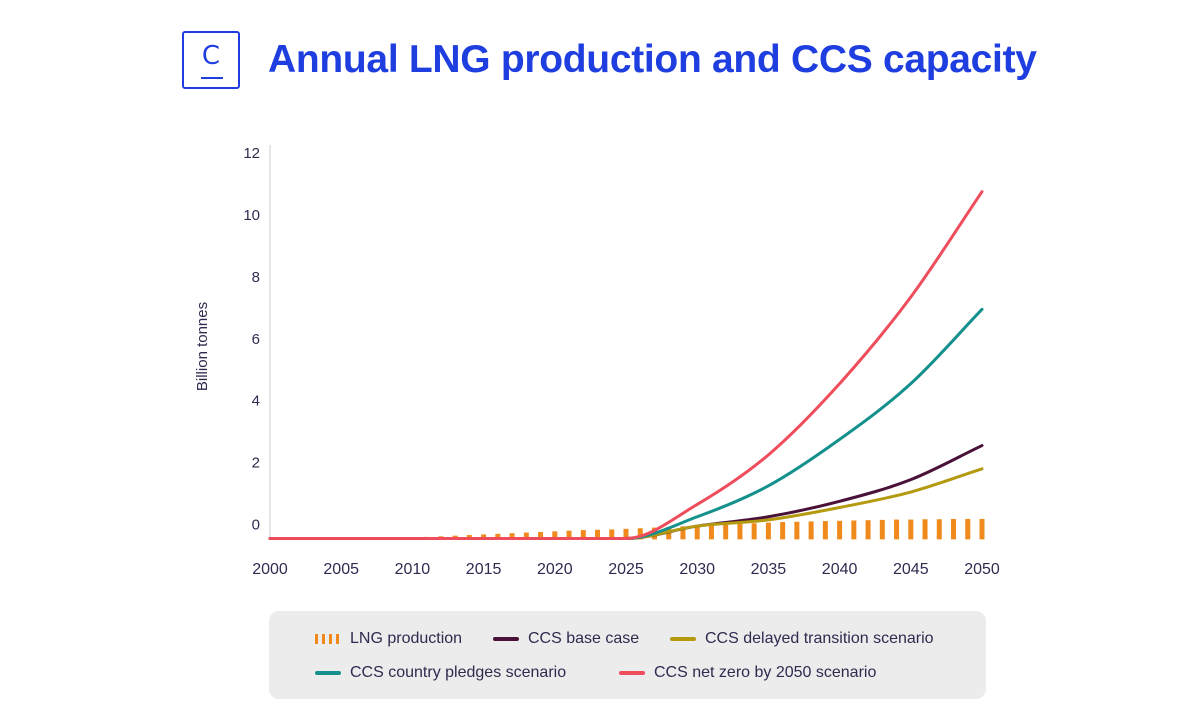 The width and height of the screenshot is (1200, 728). I want to click on y-tick-label: 8, so click(256, 277).